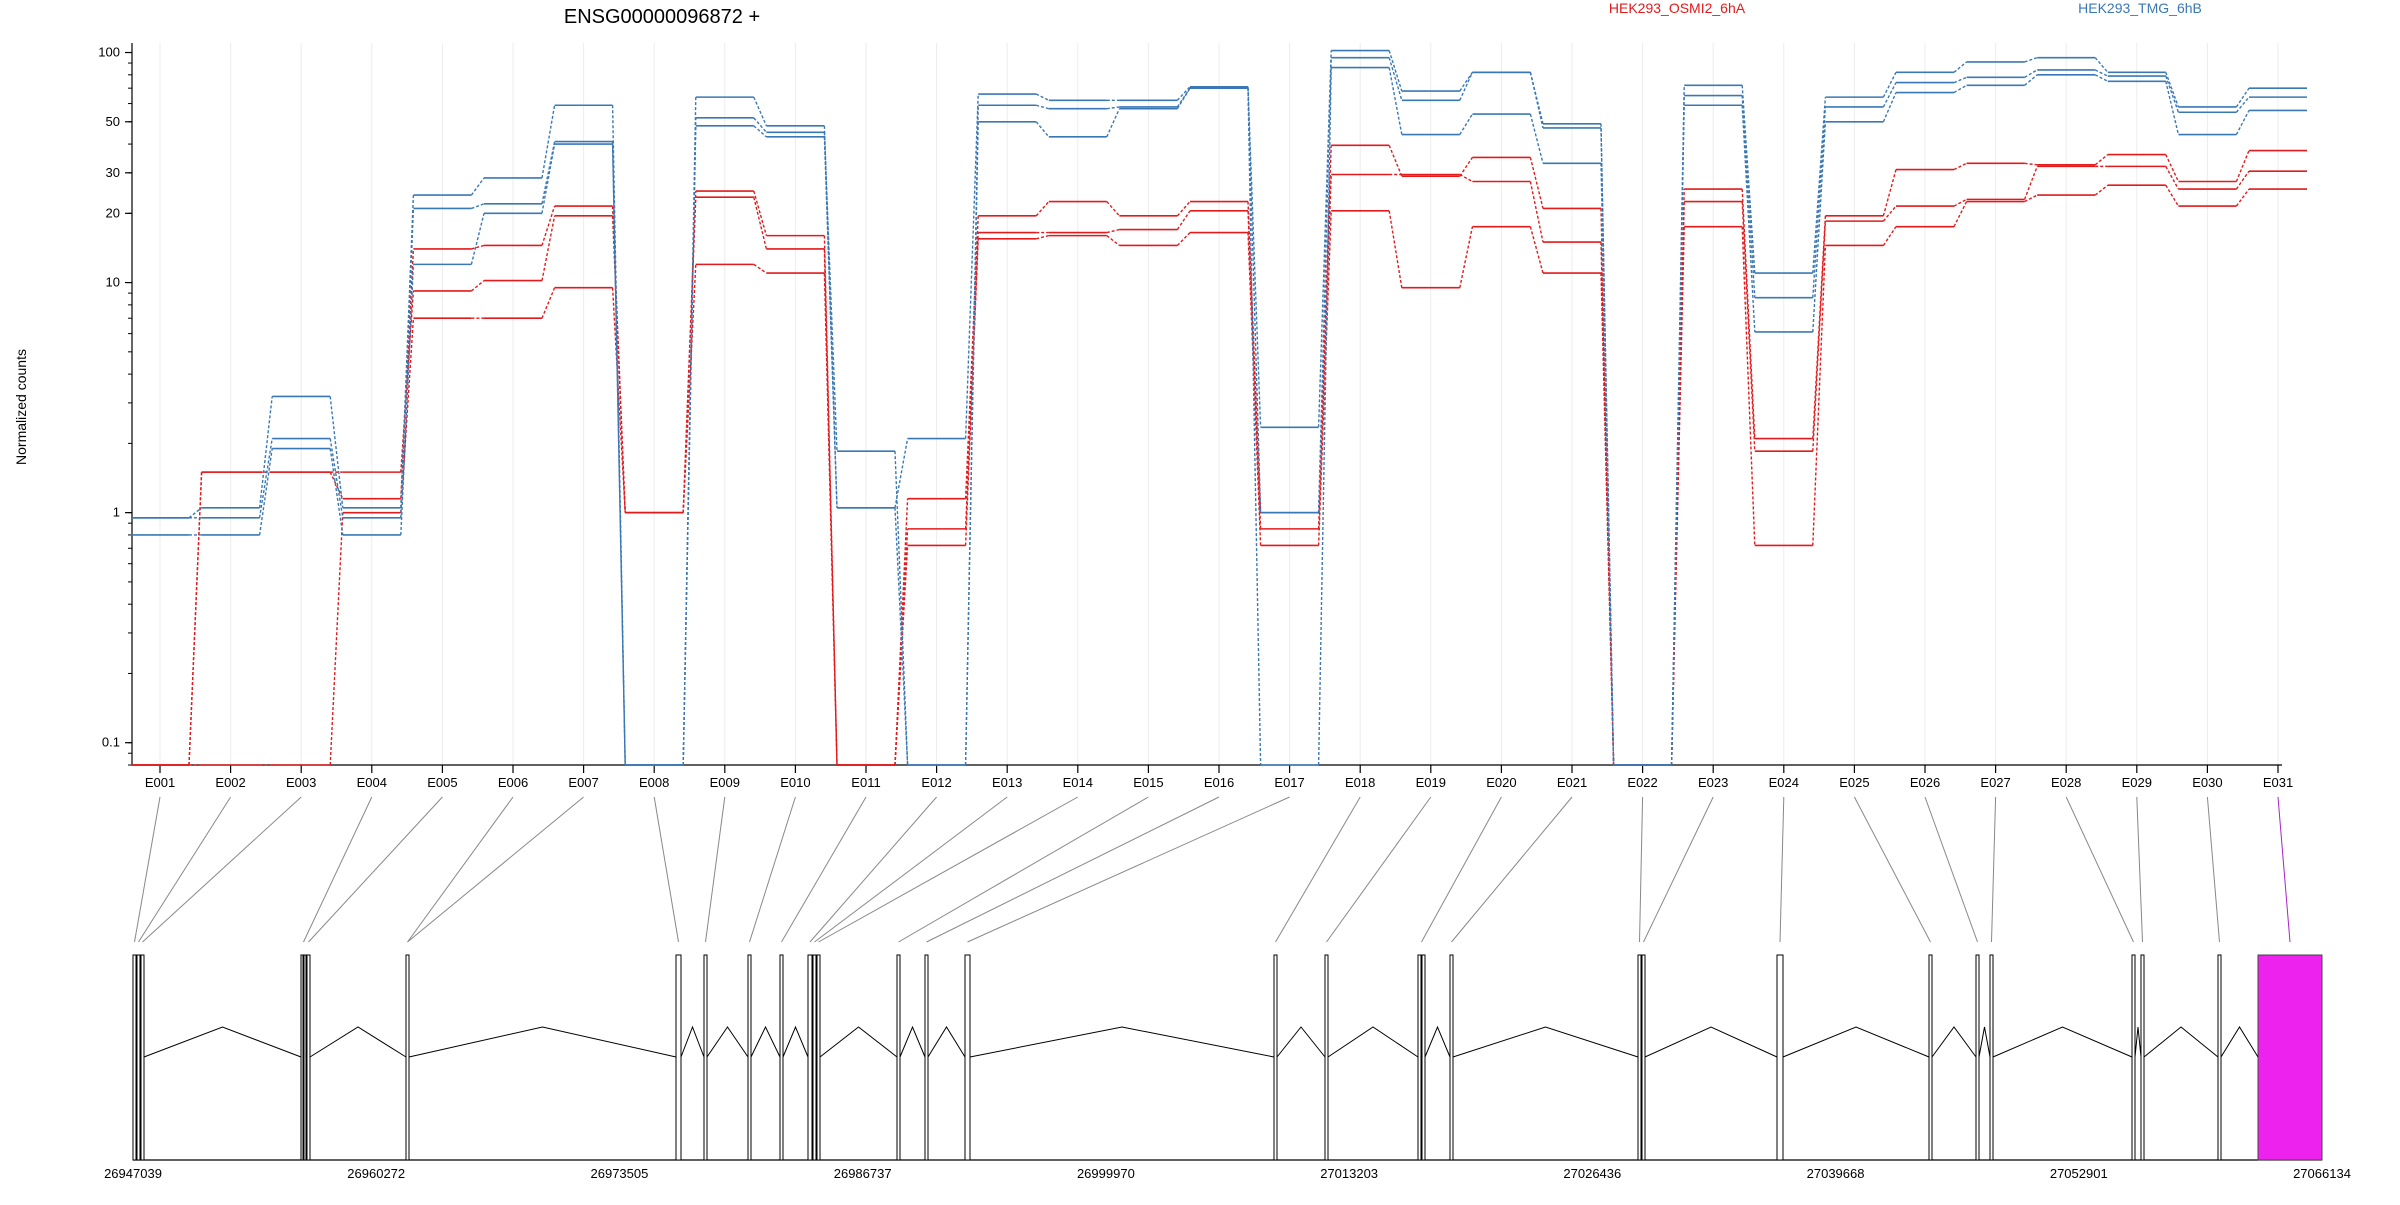 The width and height of the screenshot is (2400, 1205). What do you see at coordinates (230, 782) in the screenshot?
I see `x-tick-label-e002: E002` at bounding box center [230, 782].